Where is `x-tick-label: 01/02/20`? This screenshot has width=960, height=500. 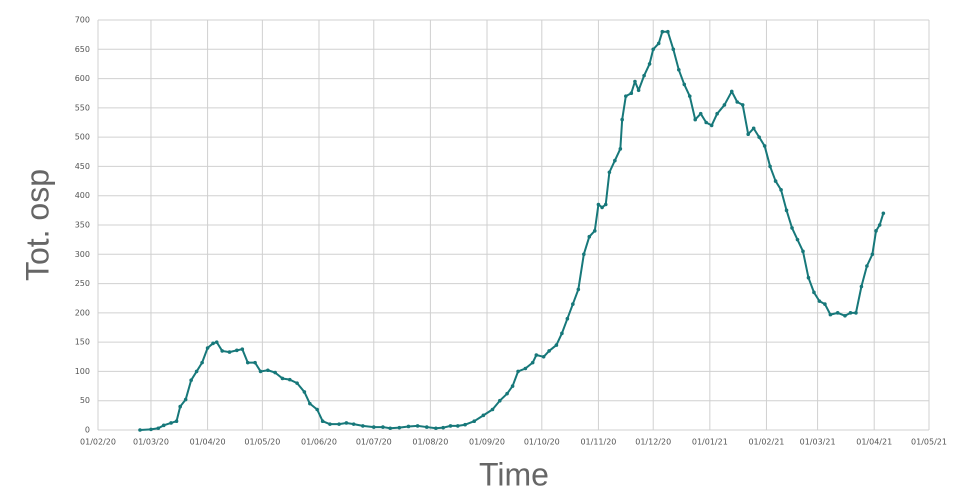 x-tick-label: 01/02/20 is located at coordinates (98, 442).